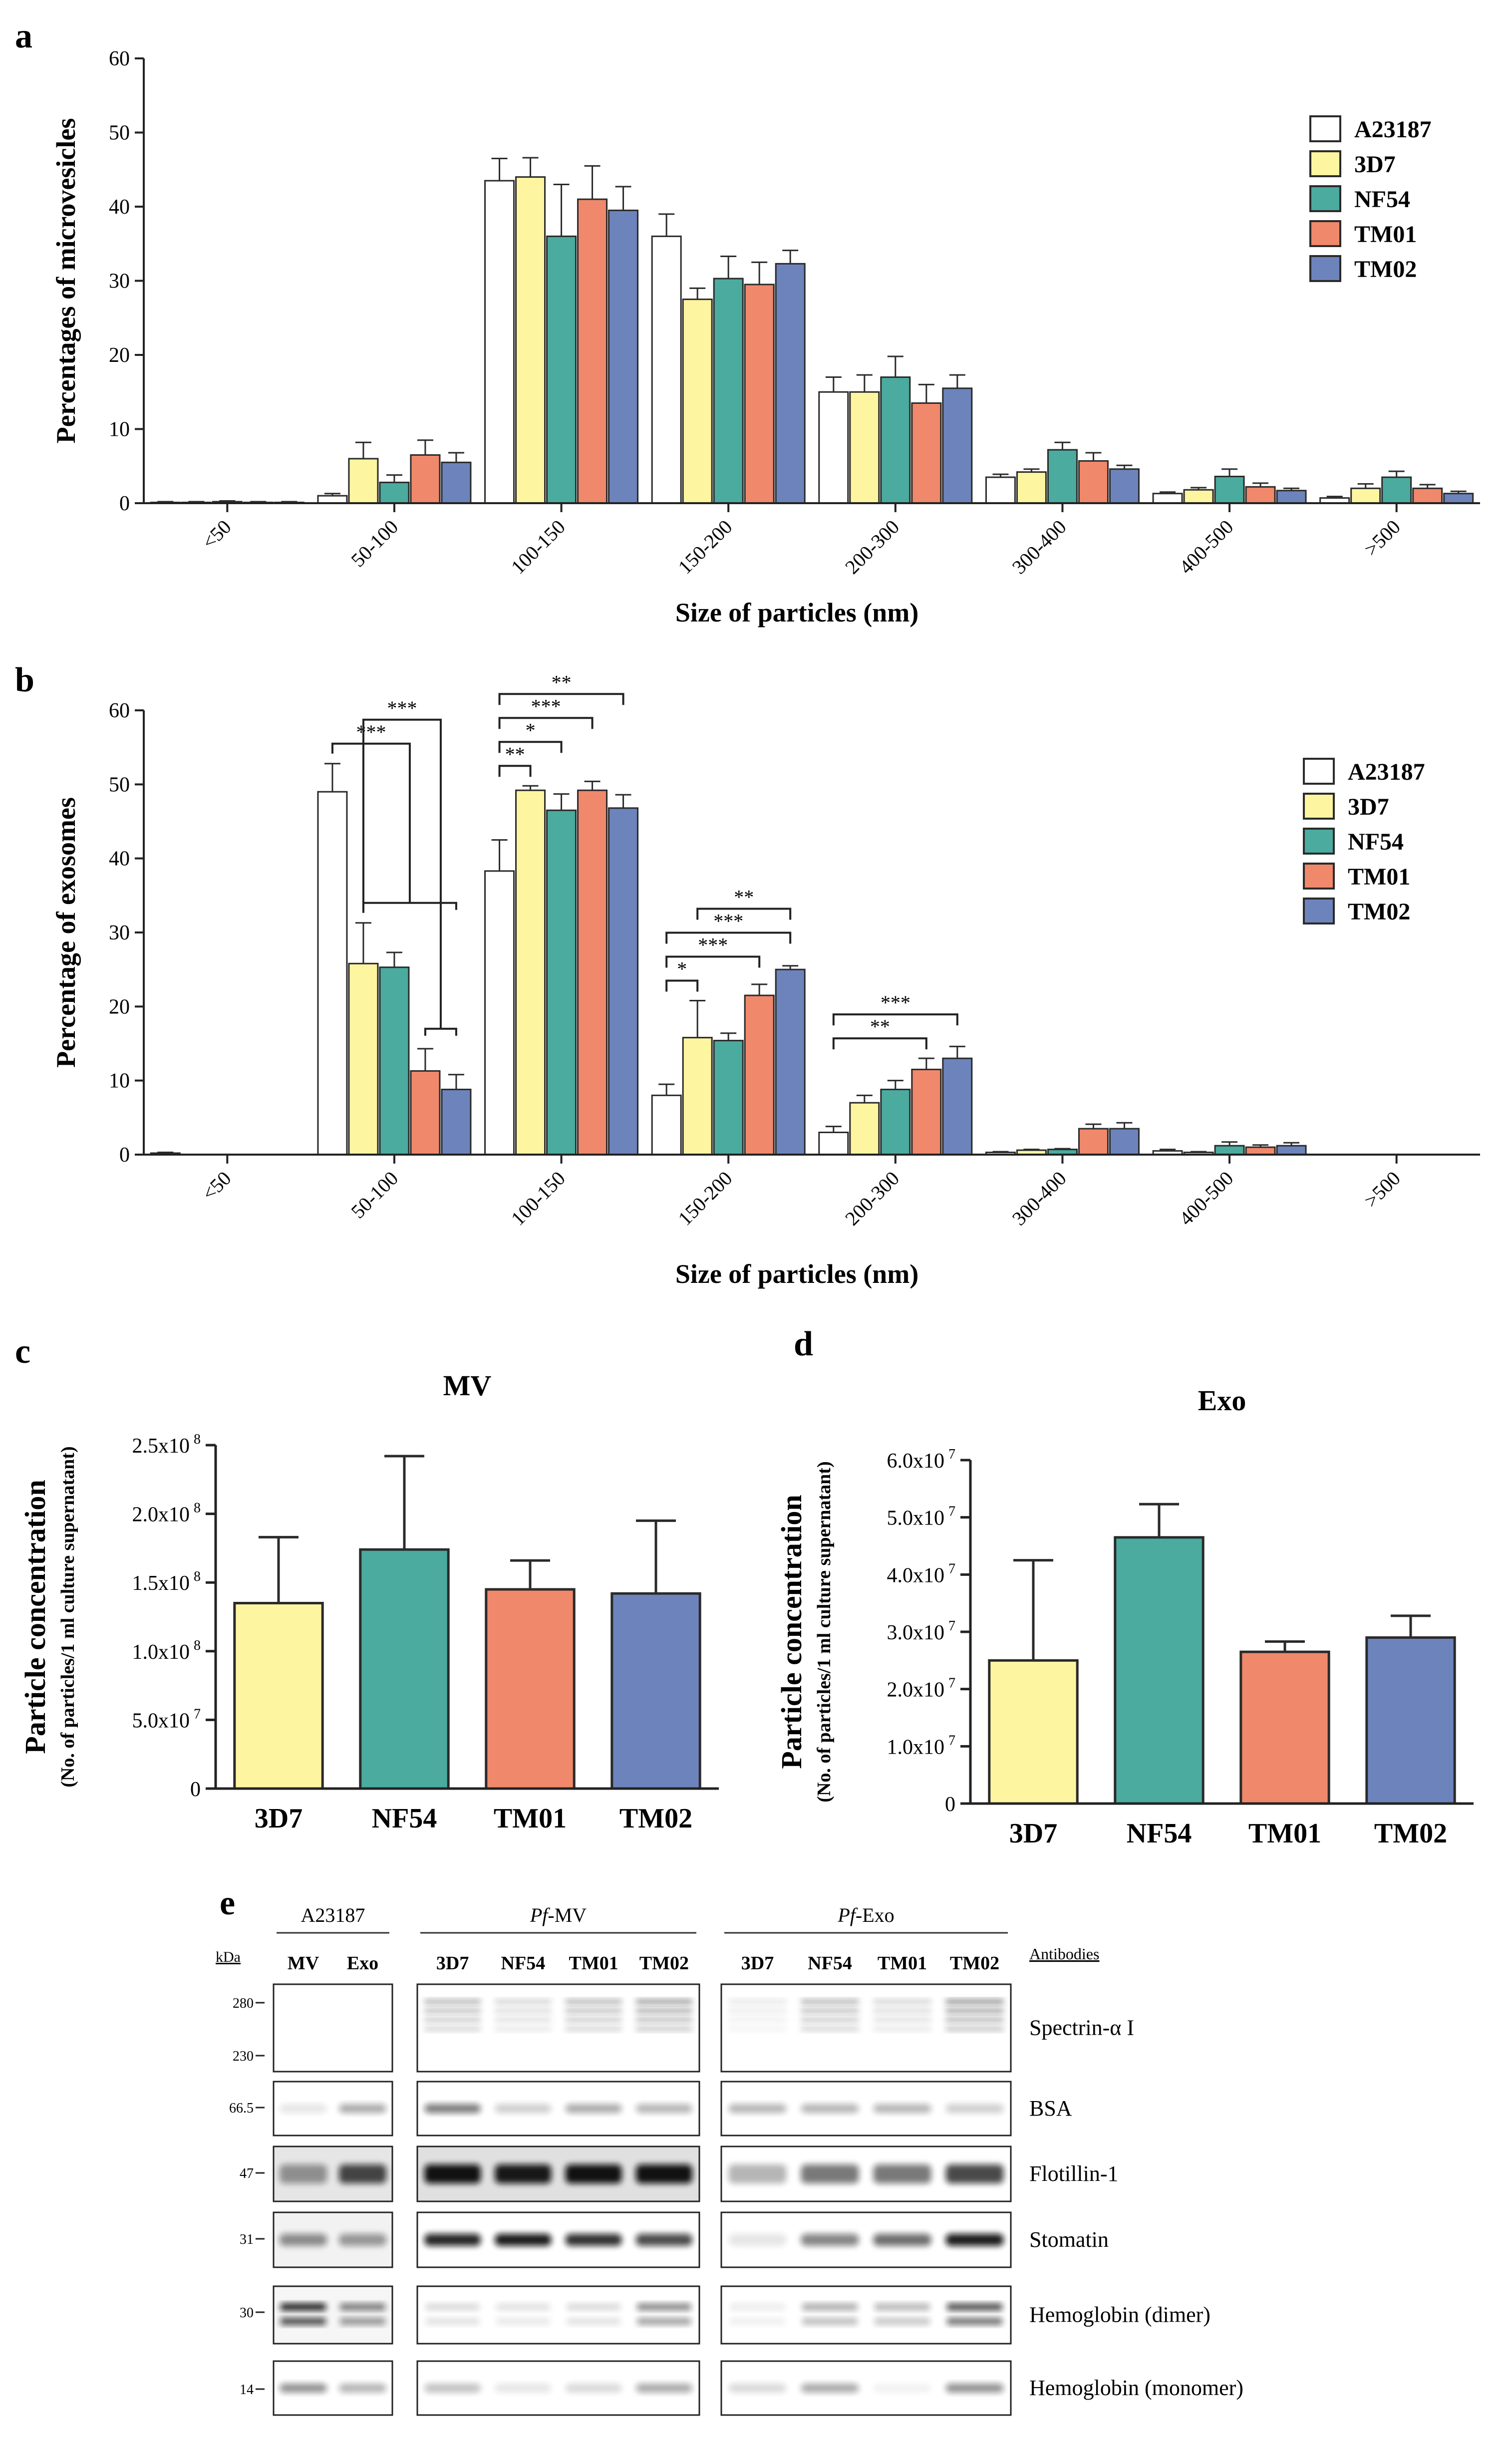 This screenshot has height=2440, width=1512. I want to click on panel-letter: a, so click(23, 36).